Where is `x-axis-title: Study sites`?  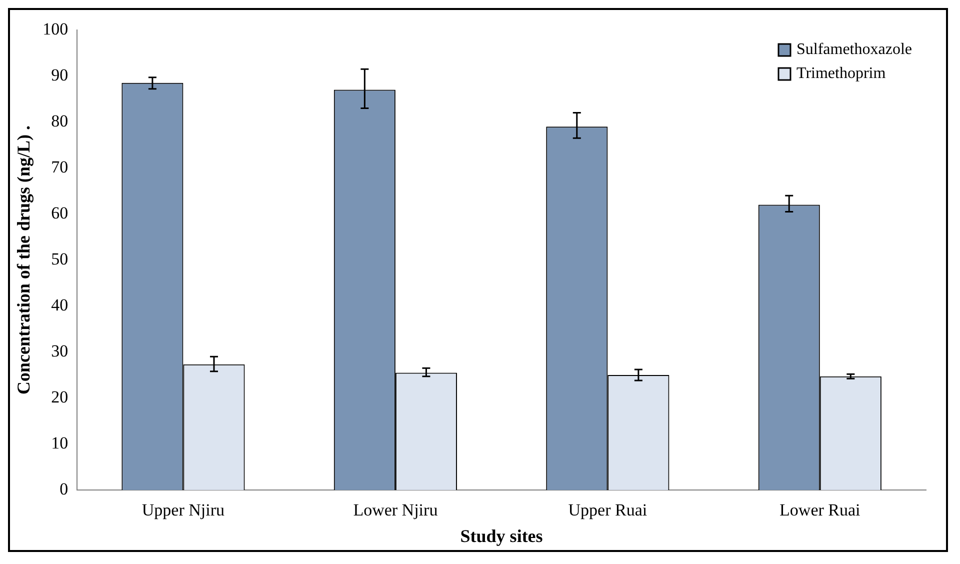 x-axis-title: Study sites is located at coordinates (501, 536).